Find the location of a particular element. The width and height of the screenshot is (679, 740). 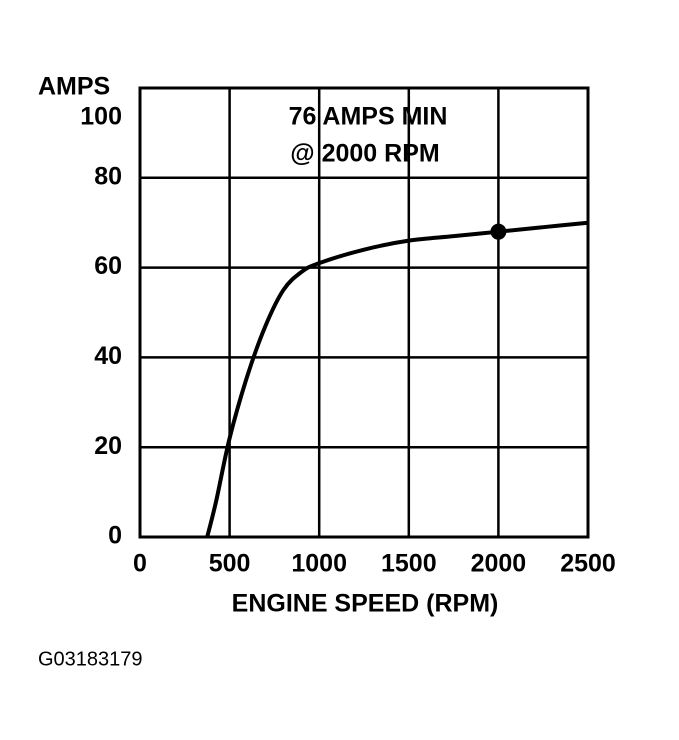

marker-point is located at coordinates (498, 231).